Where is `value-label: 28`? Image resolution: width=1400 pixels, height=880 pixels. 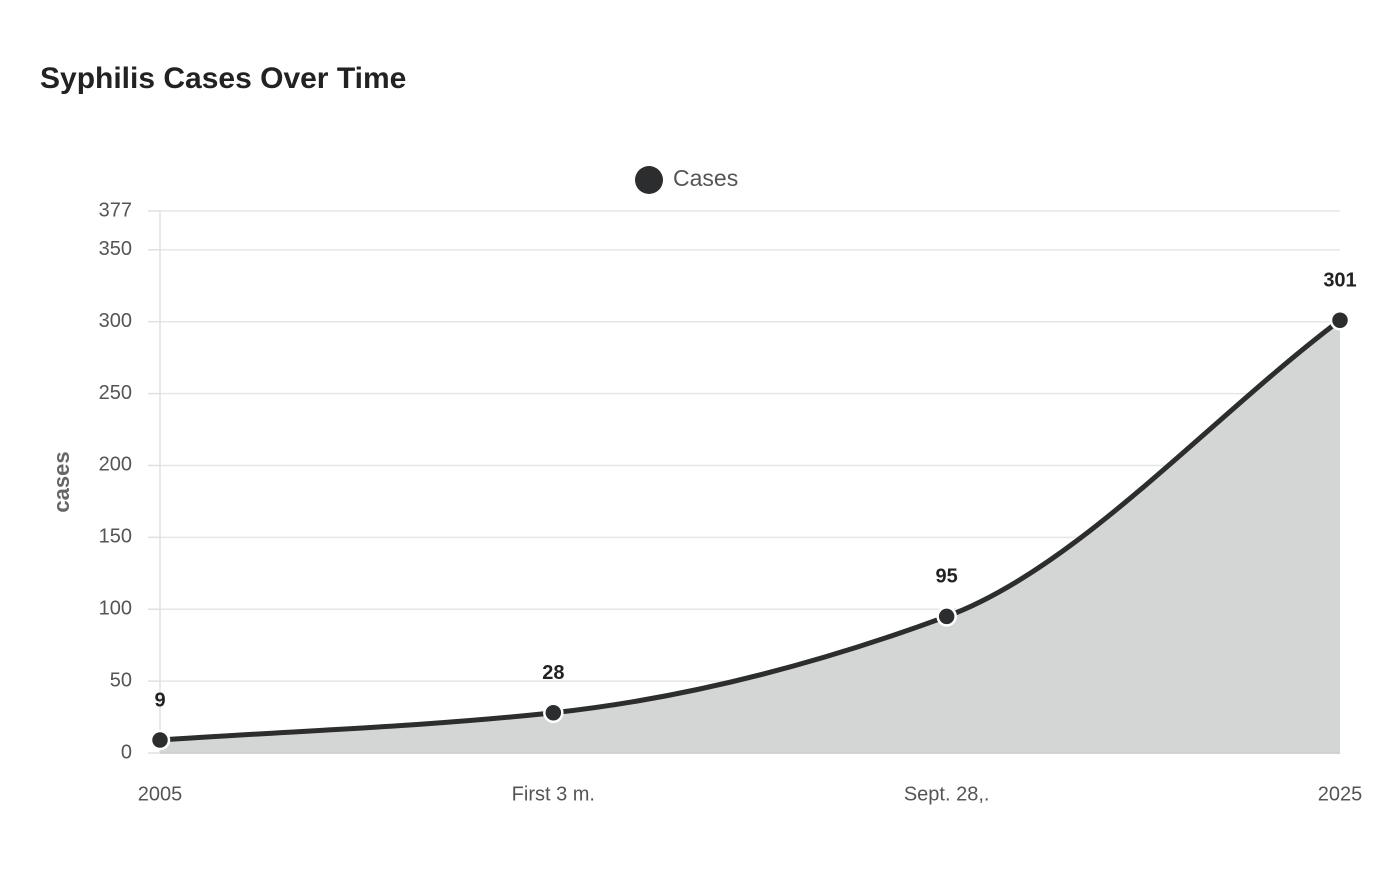 value-label: 28 is located at coordinates (553, 673).